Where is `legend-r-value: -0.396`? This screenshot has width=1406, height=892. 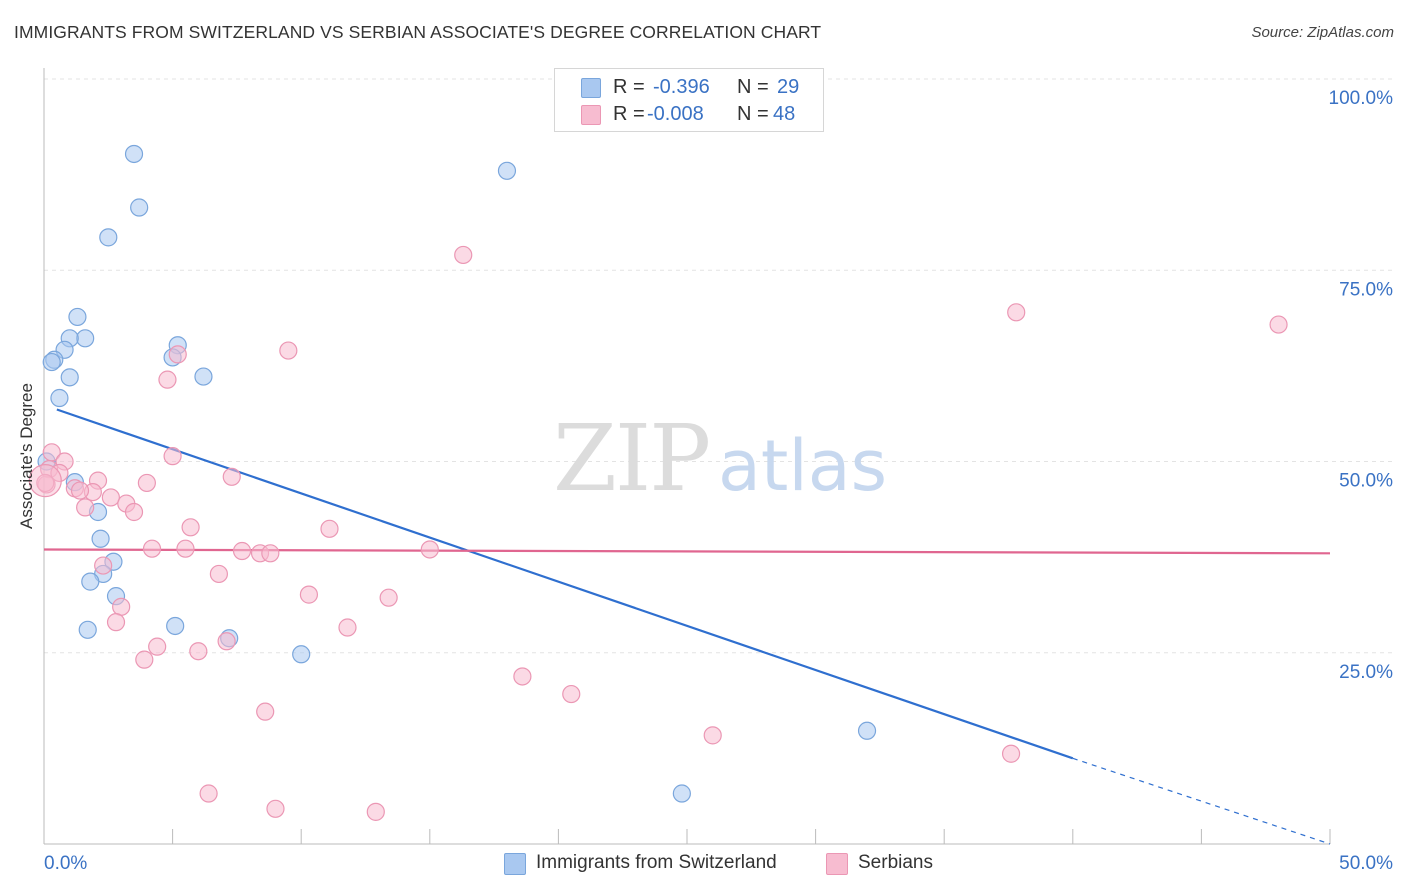 legend-r-value: -0.396 is located at coordinates (681, 87).